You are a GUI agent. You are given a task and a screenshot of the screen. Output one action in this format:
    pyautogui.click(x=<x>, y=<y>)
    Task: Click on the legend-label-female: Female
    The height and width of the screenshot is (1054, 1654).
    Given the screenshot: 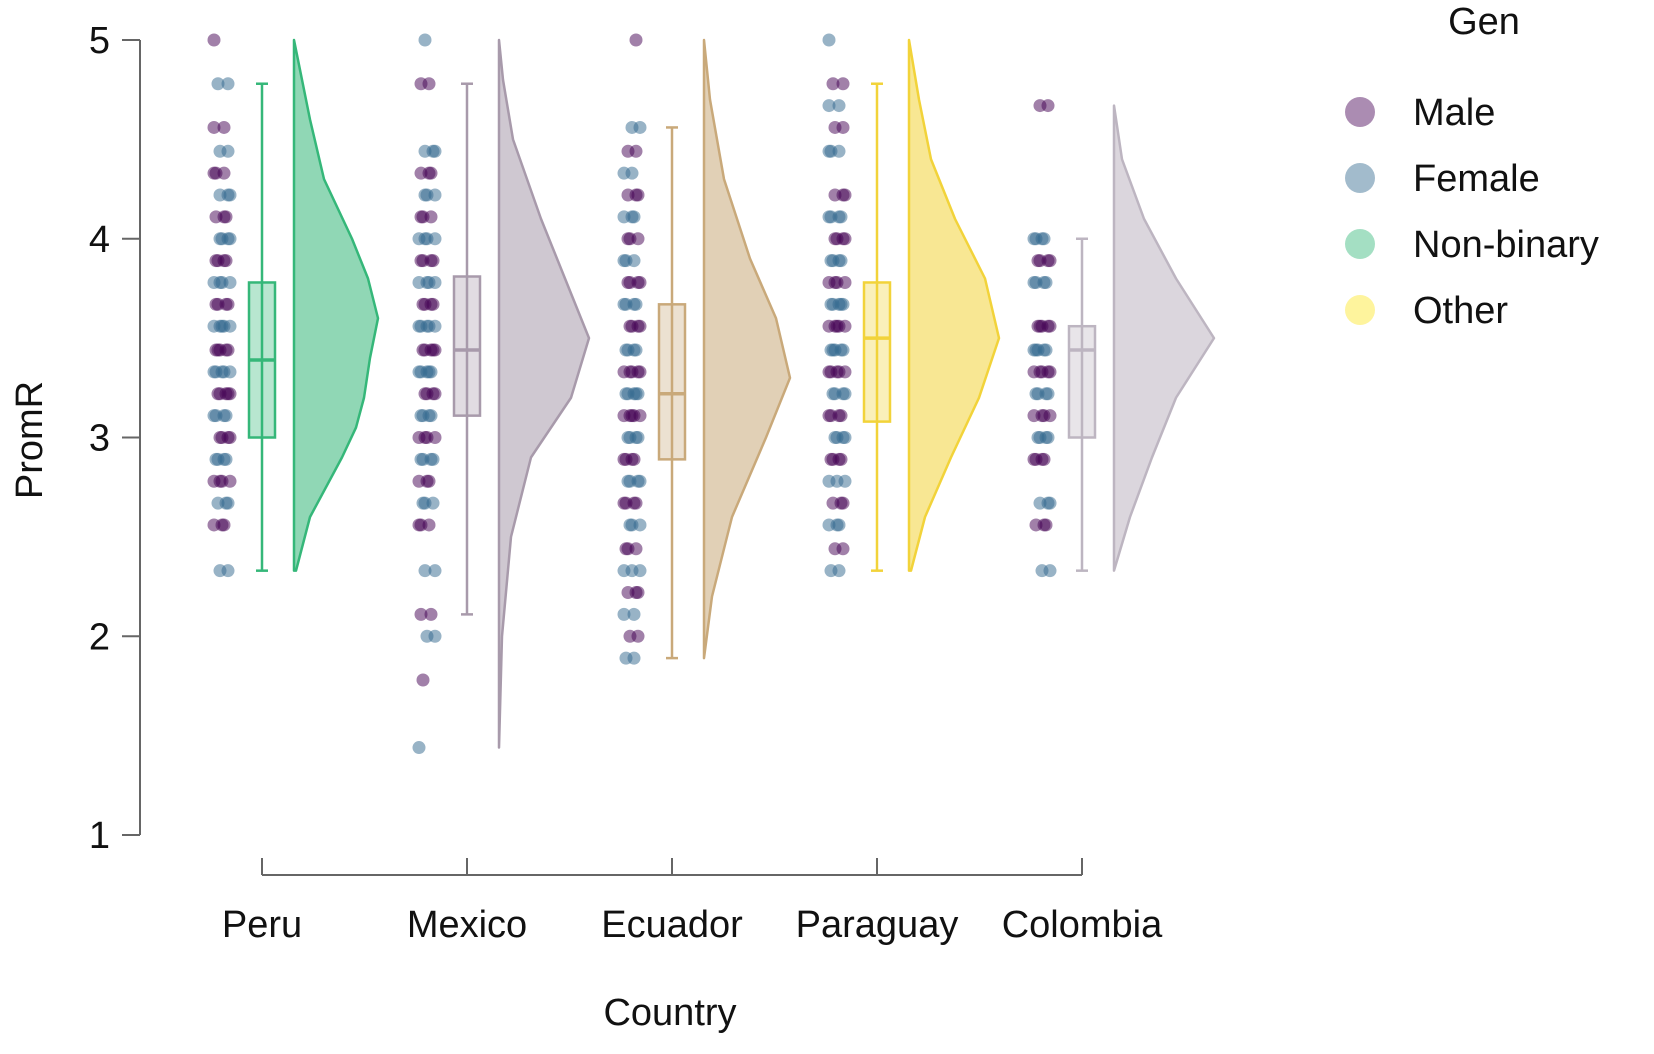 What is the action you would take?
    pyautogui.click(x=1476, y=179)
    